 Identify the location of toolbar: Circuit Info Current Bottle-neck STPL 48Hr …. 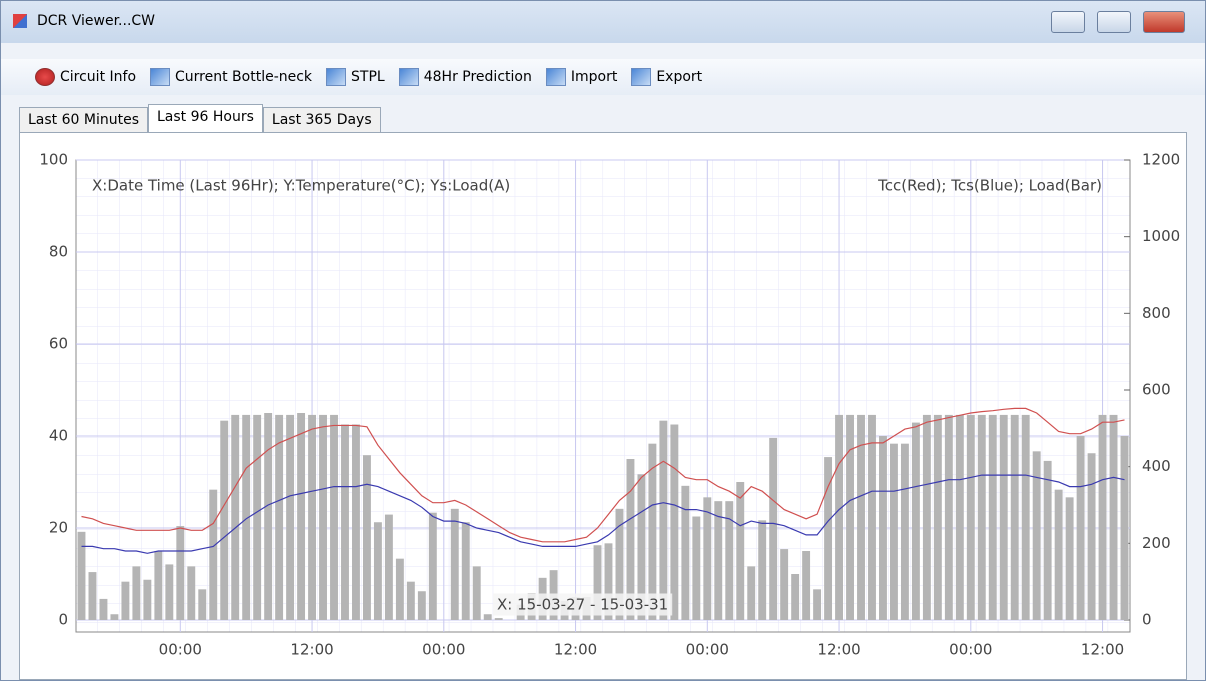
(603, 77).